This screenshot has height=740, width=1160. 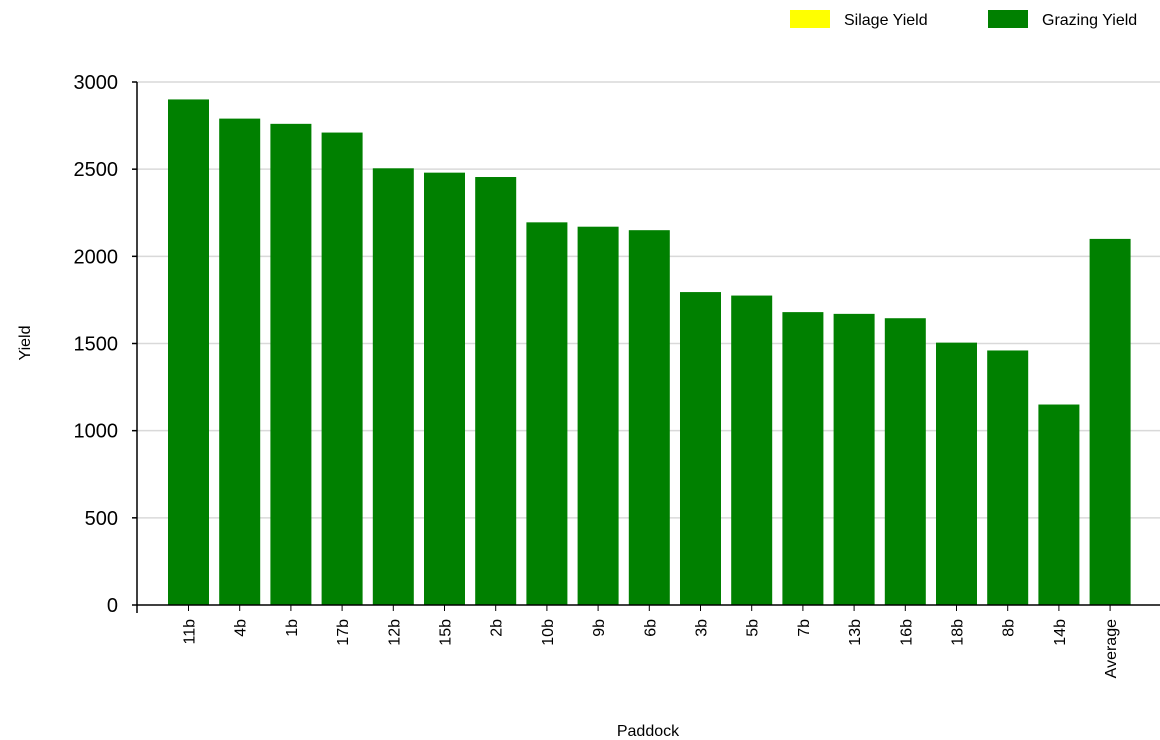 What do you see at coordinates (886, 20) in the screenshot?
I see `legend-label: Silage Yield` at bounding box center [886, 20].